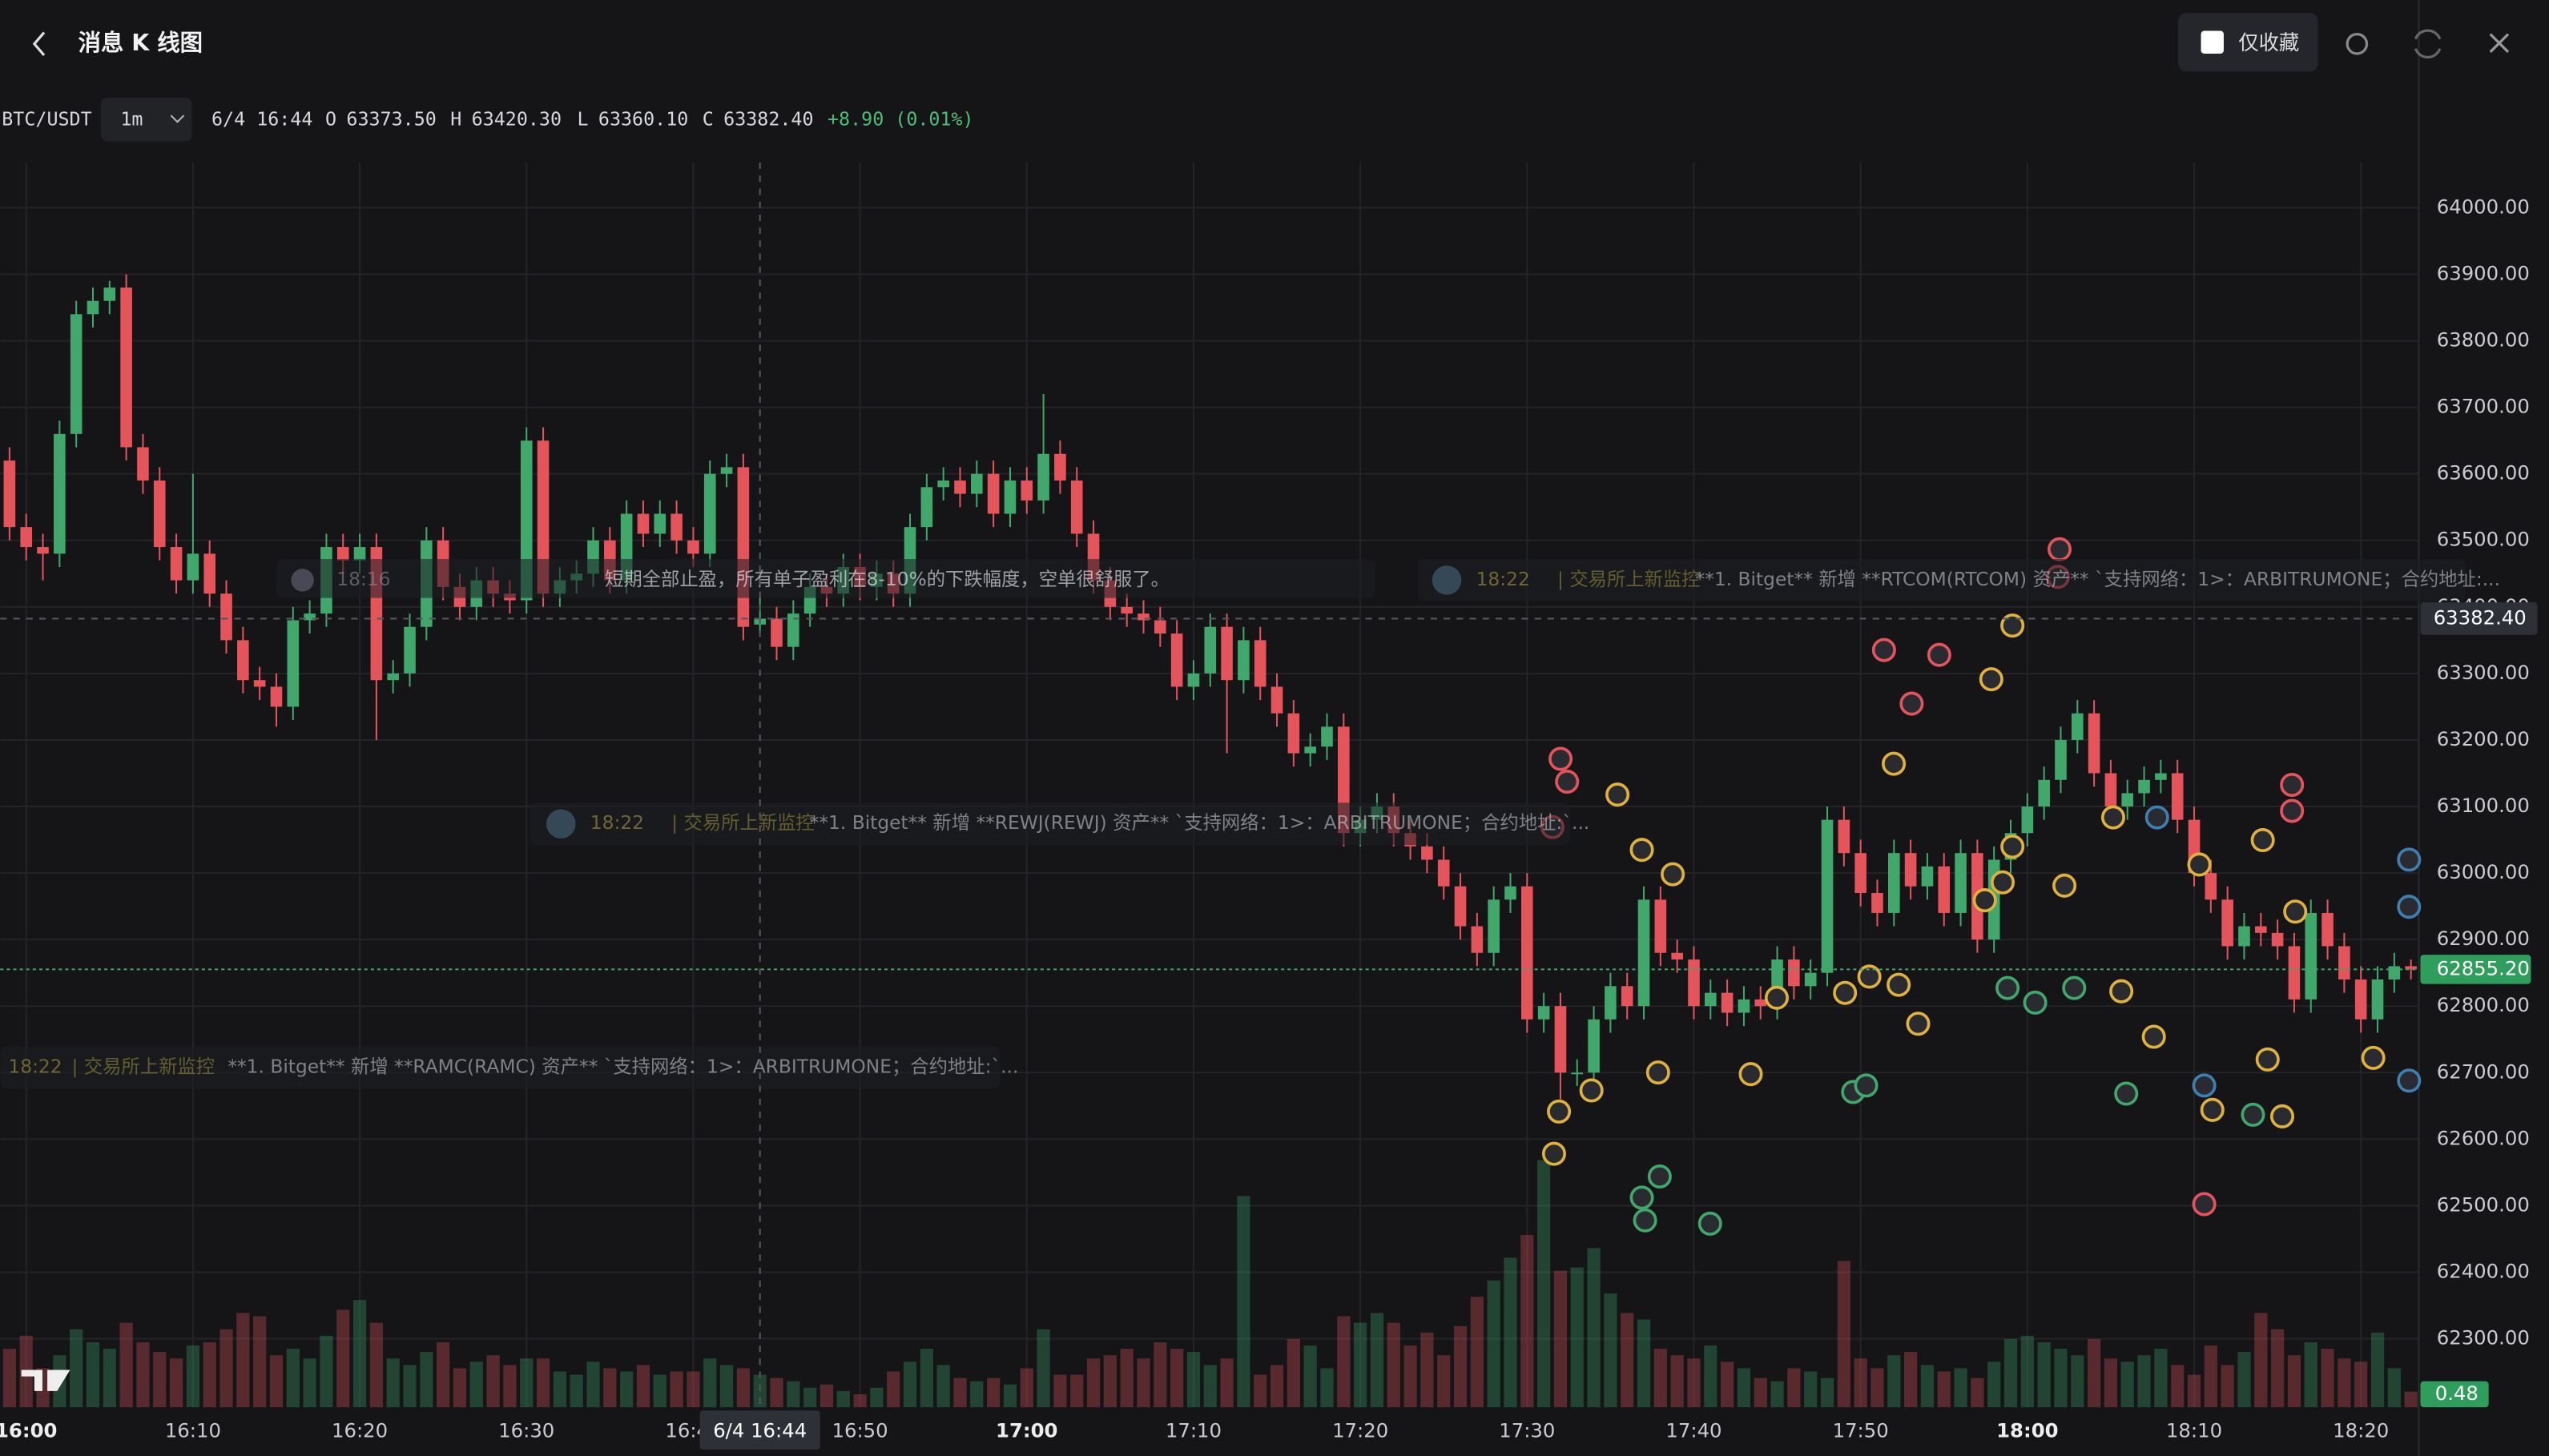 The width and height of the screenshot is (2549, 1456). Describe the element at coordinates (2357, 43) in the screenshot. I see `settings-button` at that location.